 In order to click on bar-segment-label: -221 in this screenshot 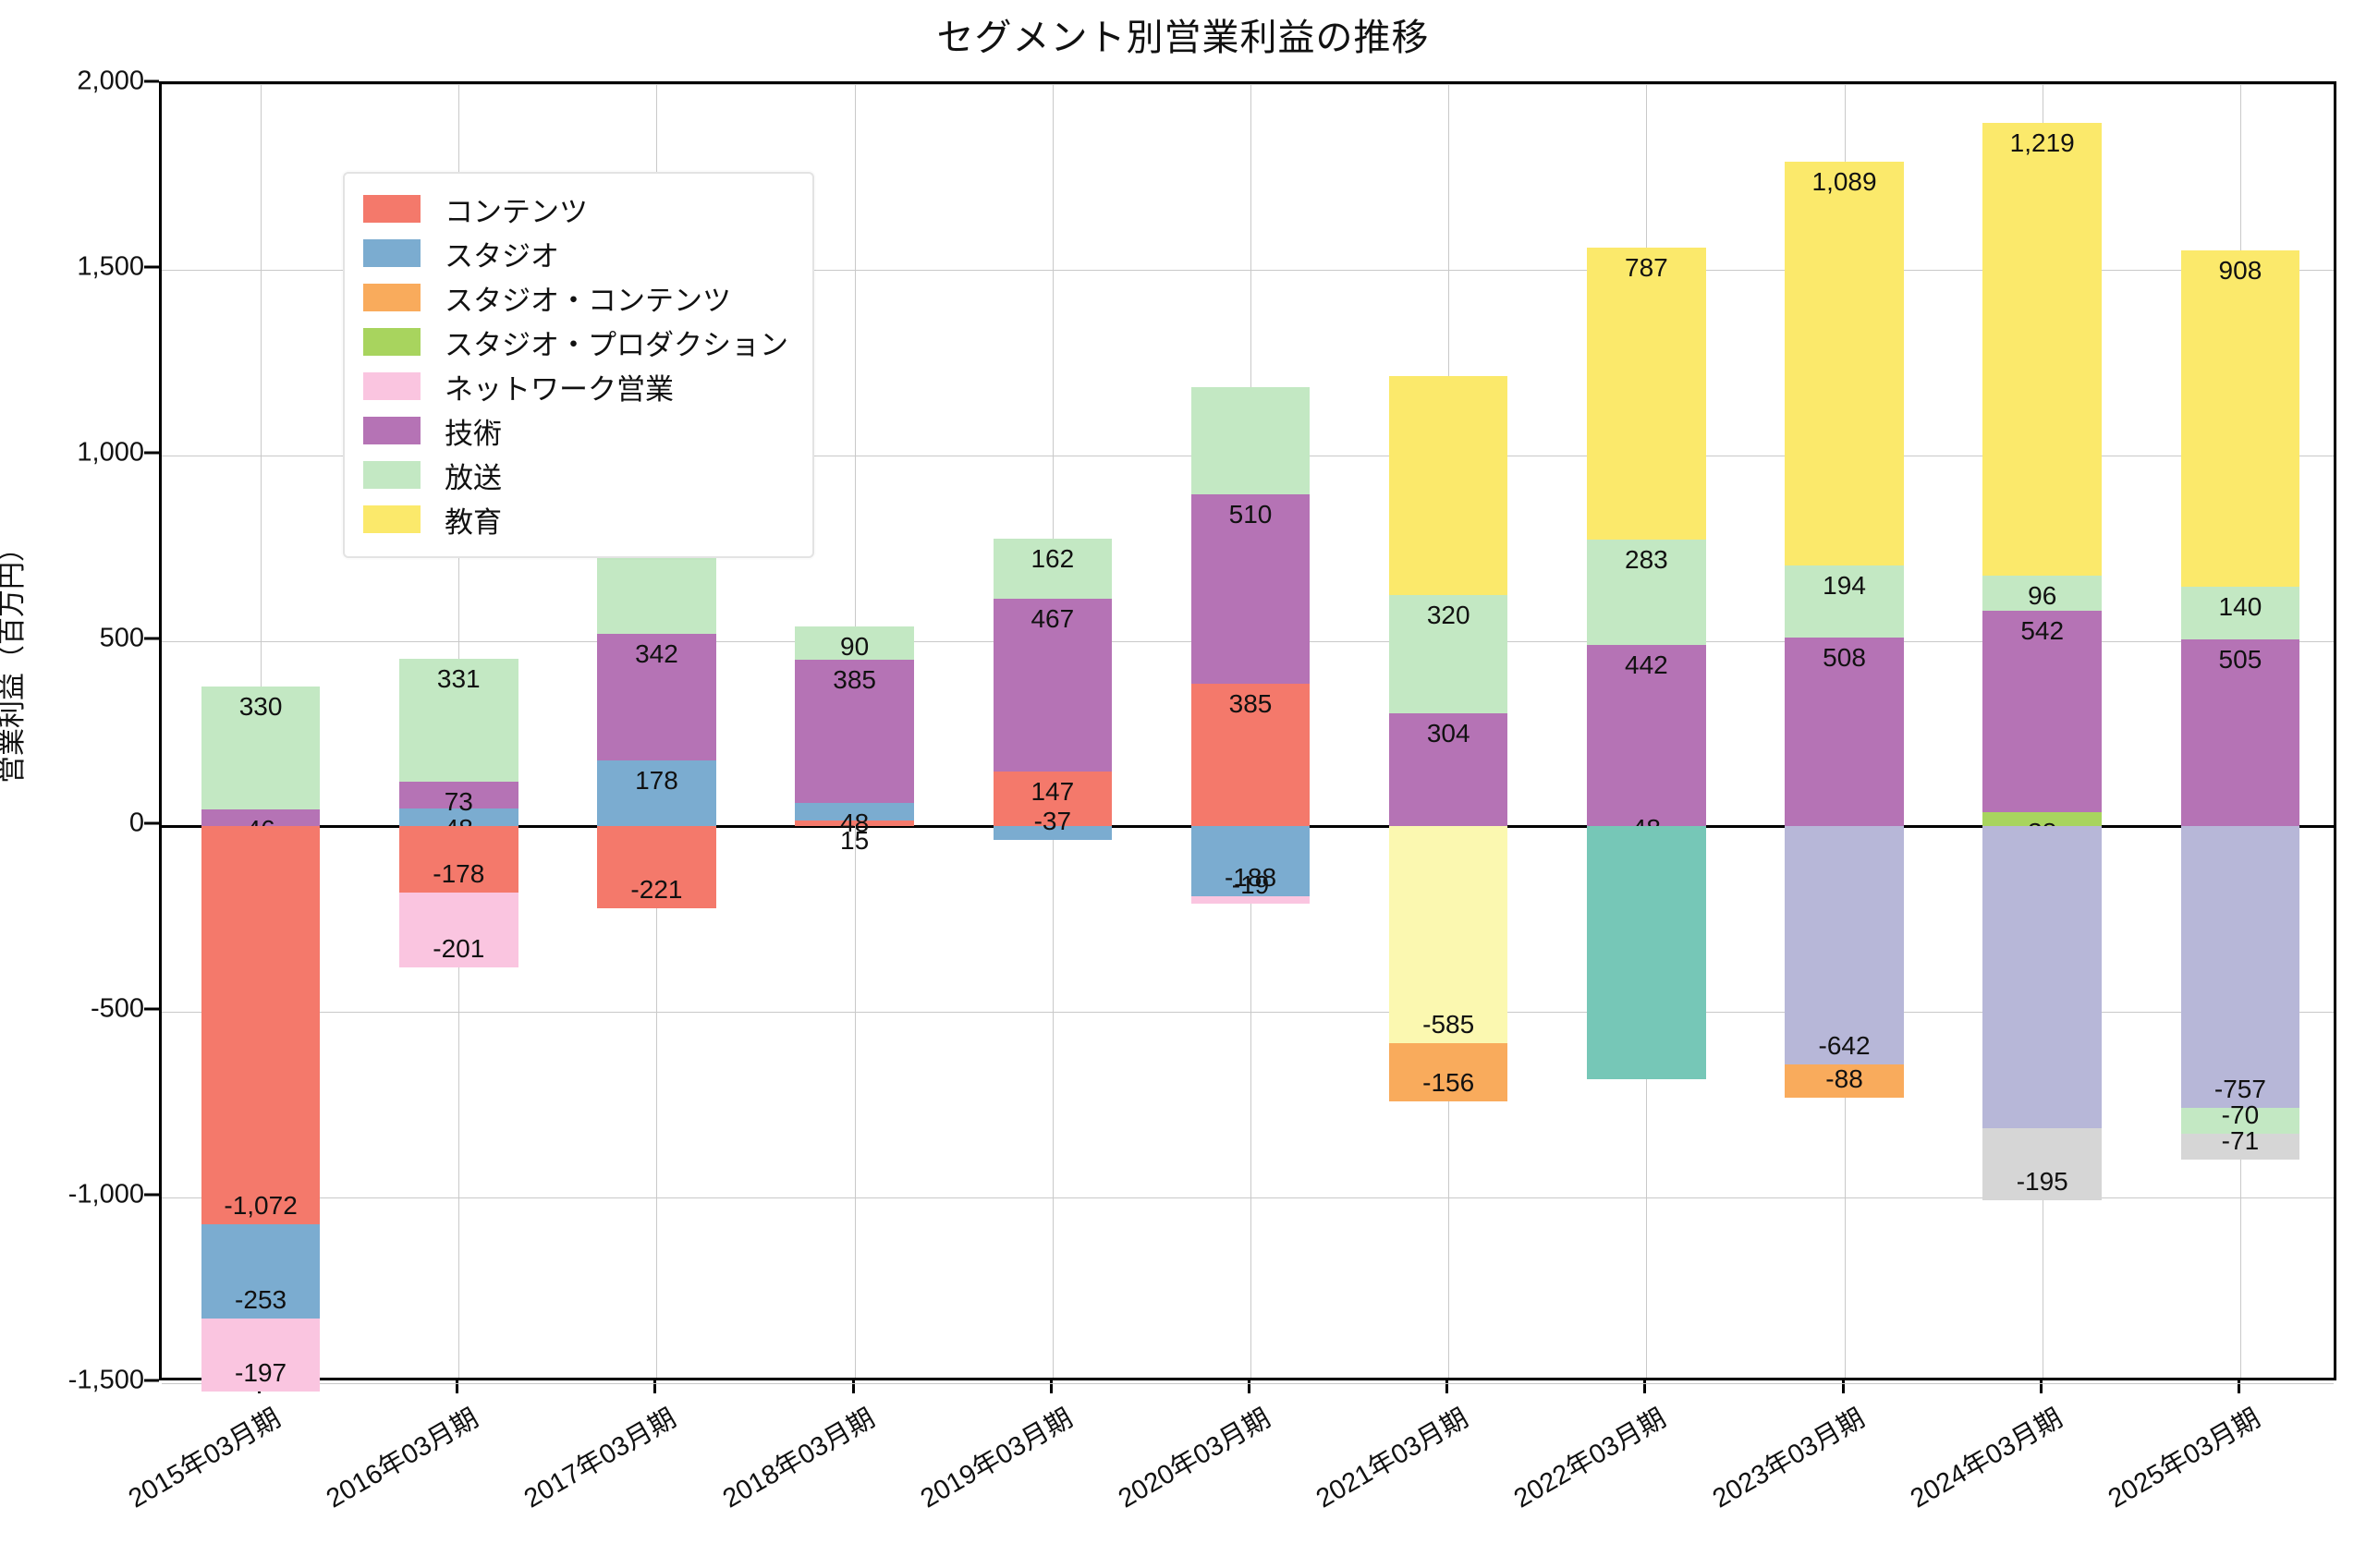, I will do `click(657, 890)`.